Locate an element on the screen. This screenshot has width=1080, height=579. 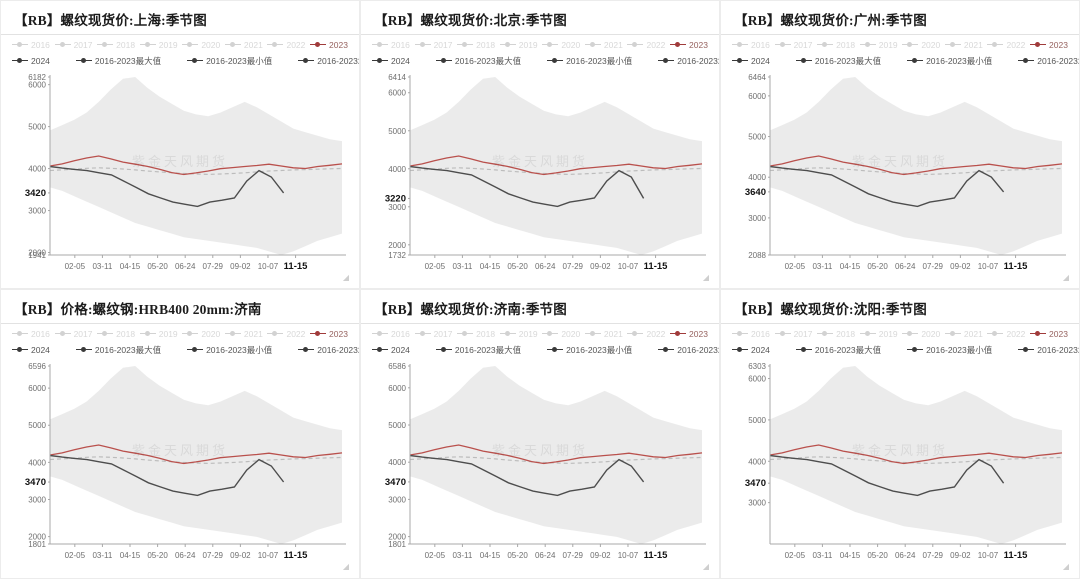
x-tick-label: 06-24 is located at coordinates (545, 266).